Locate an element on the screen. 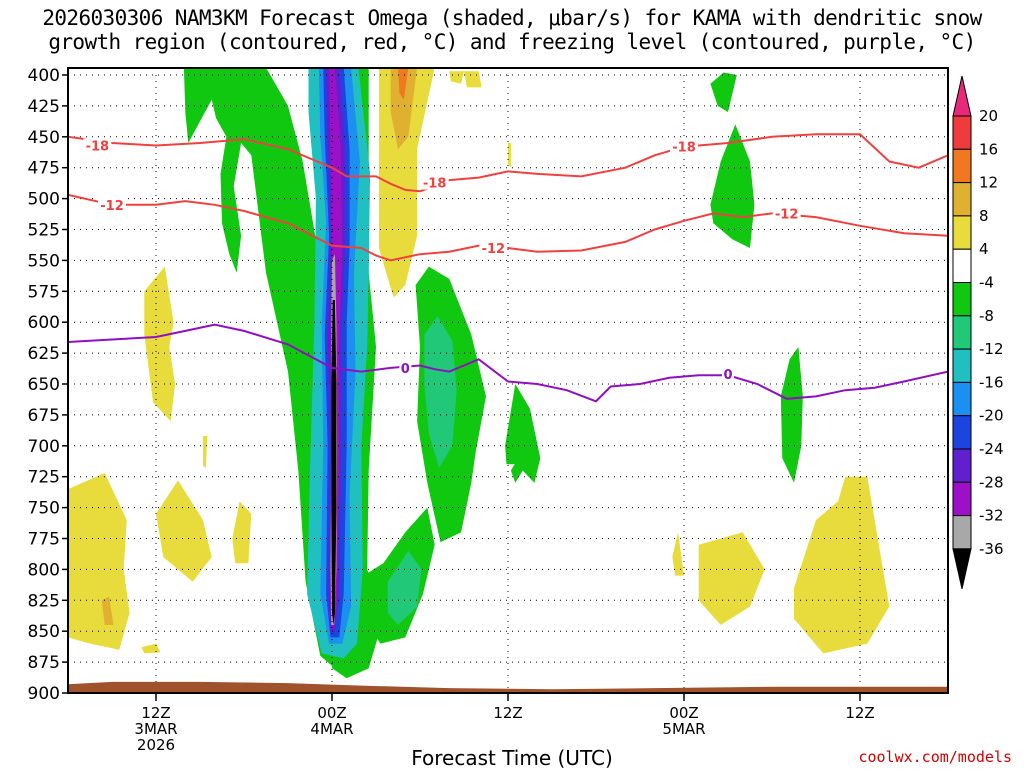 The height and width of the screenshot is (770, 1024). omega-negative-small1 is located at coordinates (523, 433).